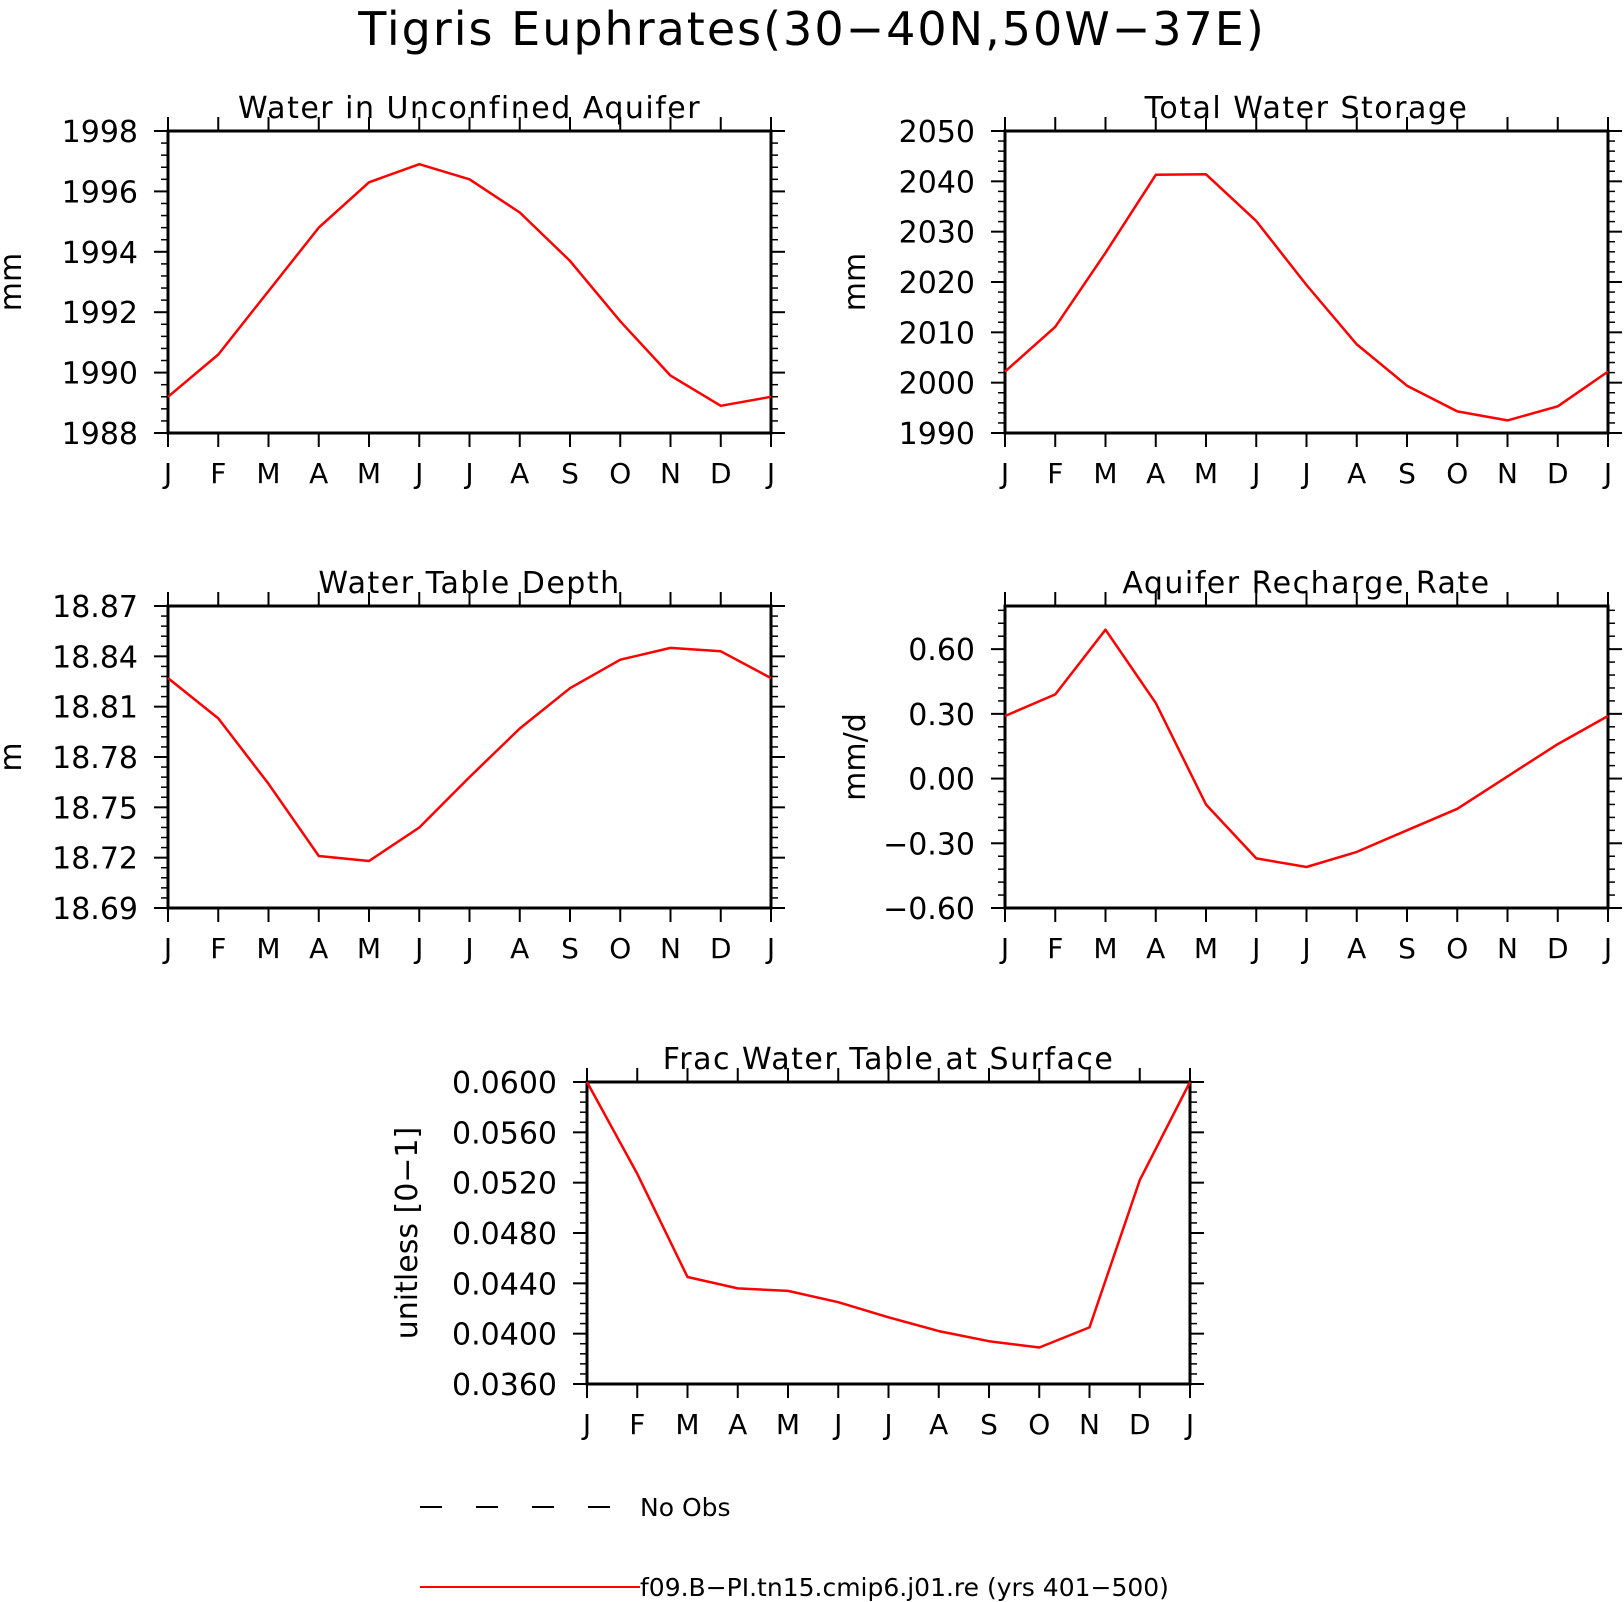 This screenshot has width=1624, height=1602. Describe the element at coordinates (1306, 108) in the screenshot. I see `chart-title: Total Water Storage` at that location.